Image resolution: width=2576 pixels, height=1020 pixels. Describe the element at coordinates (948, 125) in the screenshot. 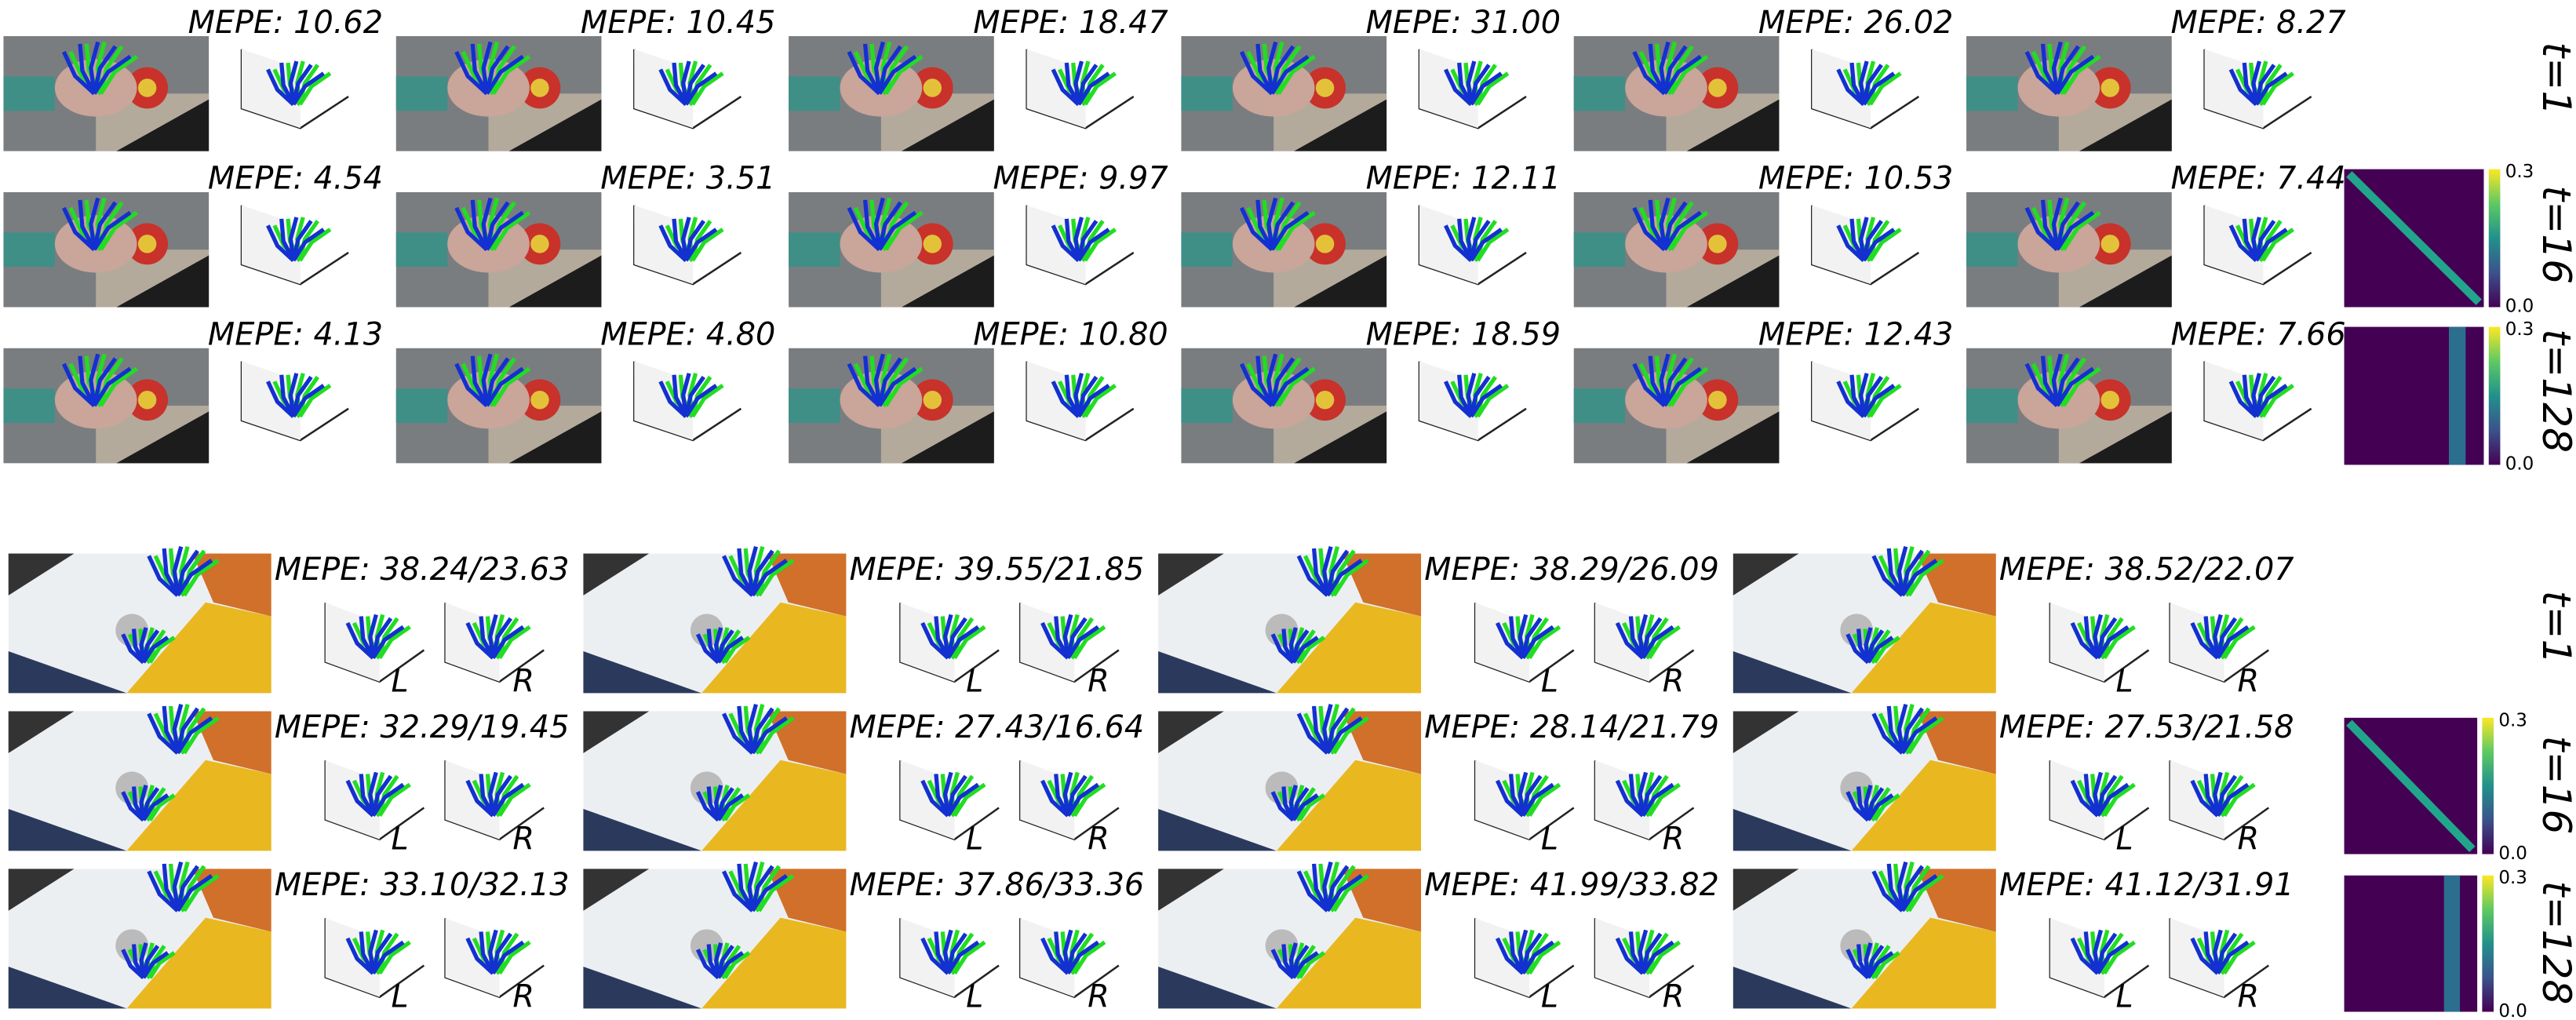

I see `sleeve` at that location.